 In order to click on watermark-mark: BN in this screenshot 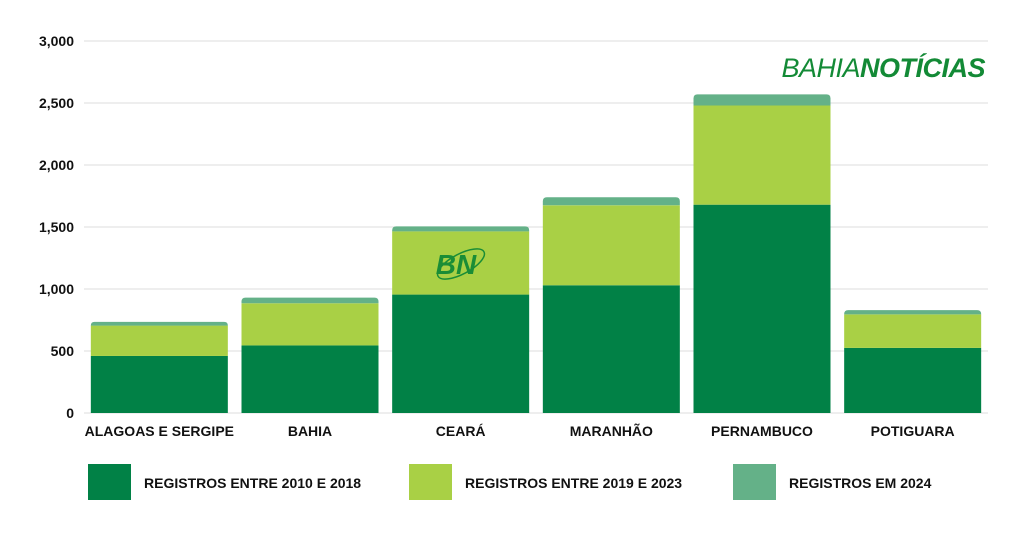, I will do `click(456, 264)`.